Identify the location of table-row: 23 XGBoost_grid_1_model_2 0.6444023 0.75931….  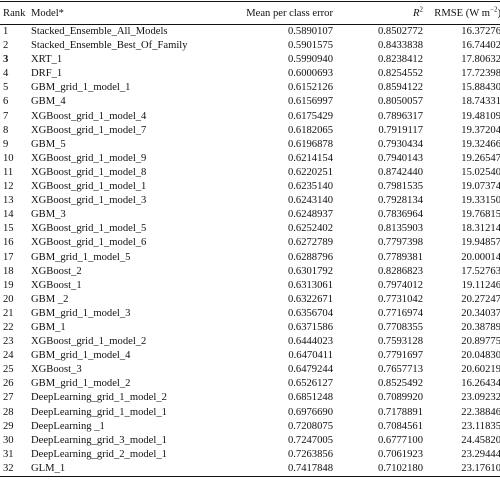
(250, 342).